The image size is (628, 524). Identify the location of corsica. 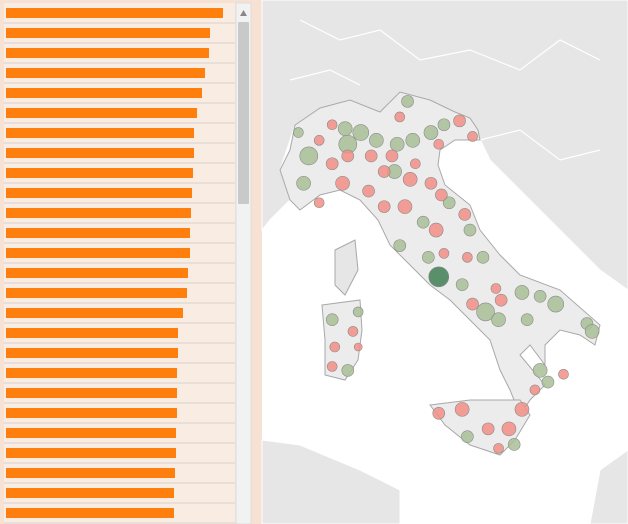
(346, 267).